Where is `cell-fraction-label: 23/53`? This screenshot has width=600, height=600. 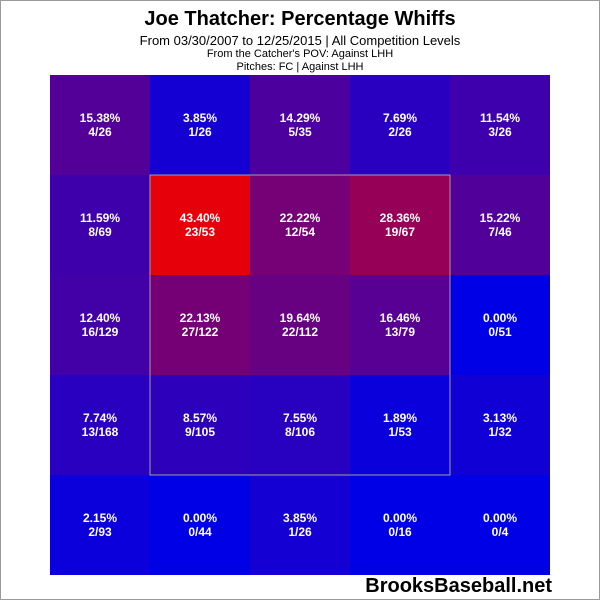
cell-fraction-label: 23/53 is located at coordinates (200, 232).